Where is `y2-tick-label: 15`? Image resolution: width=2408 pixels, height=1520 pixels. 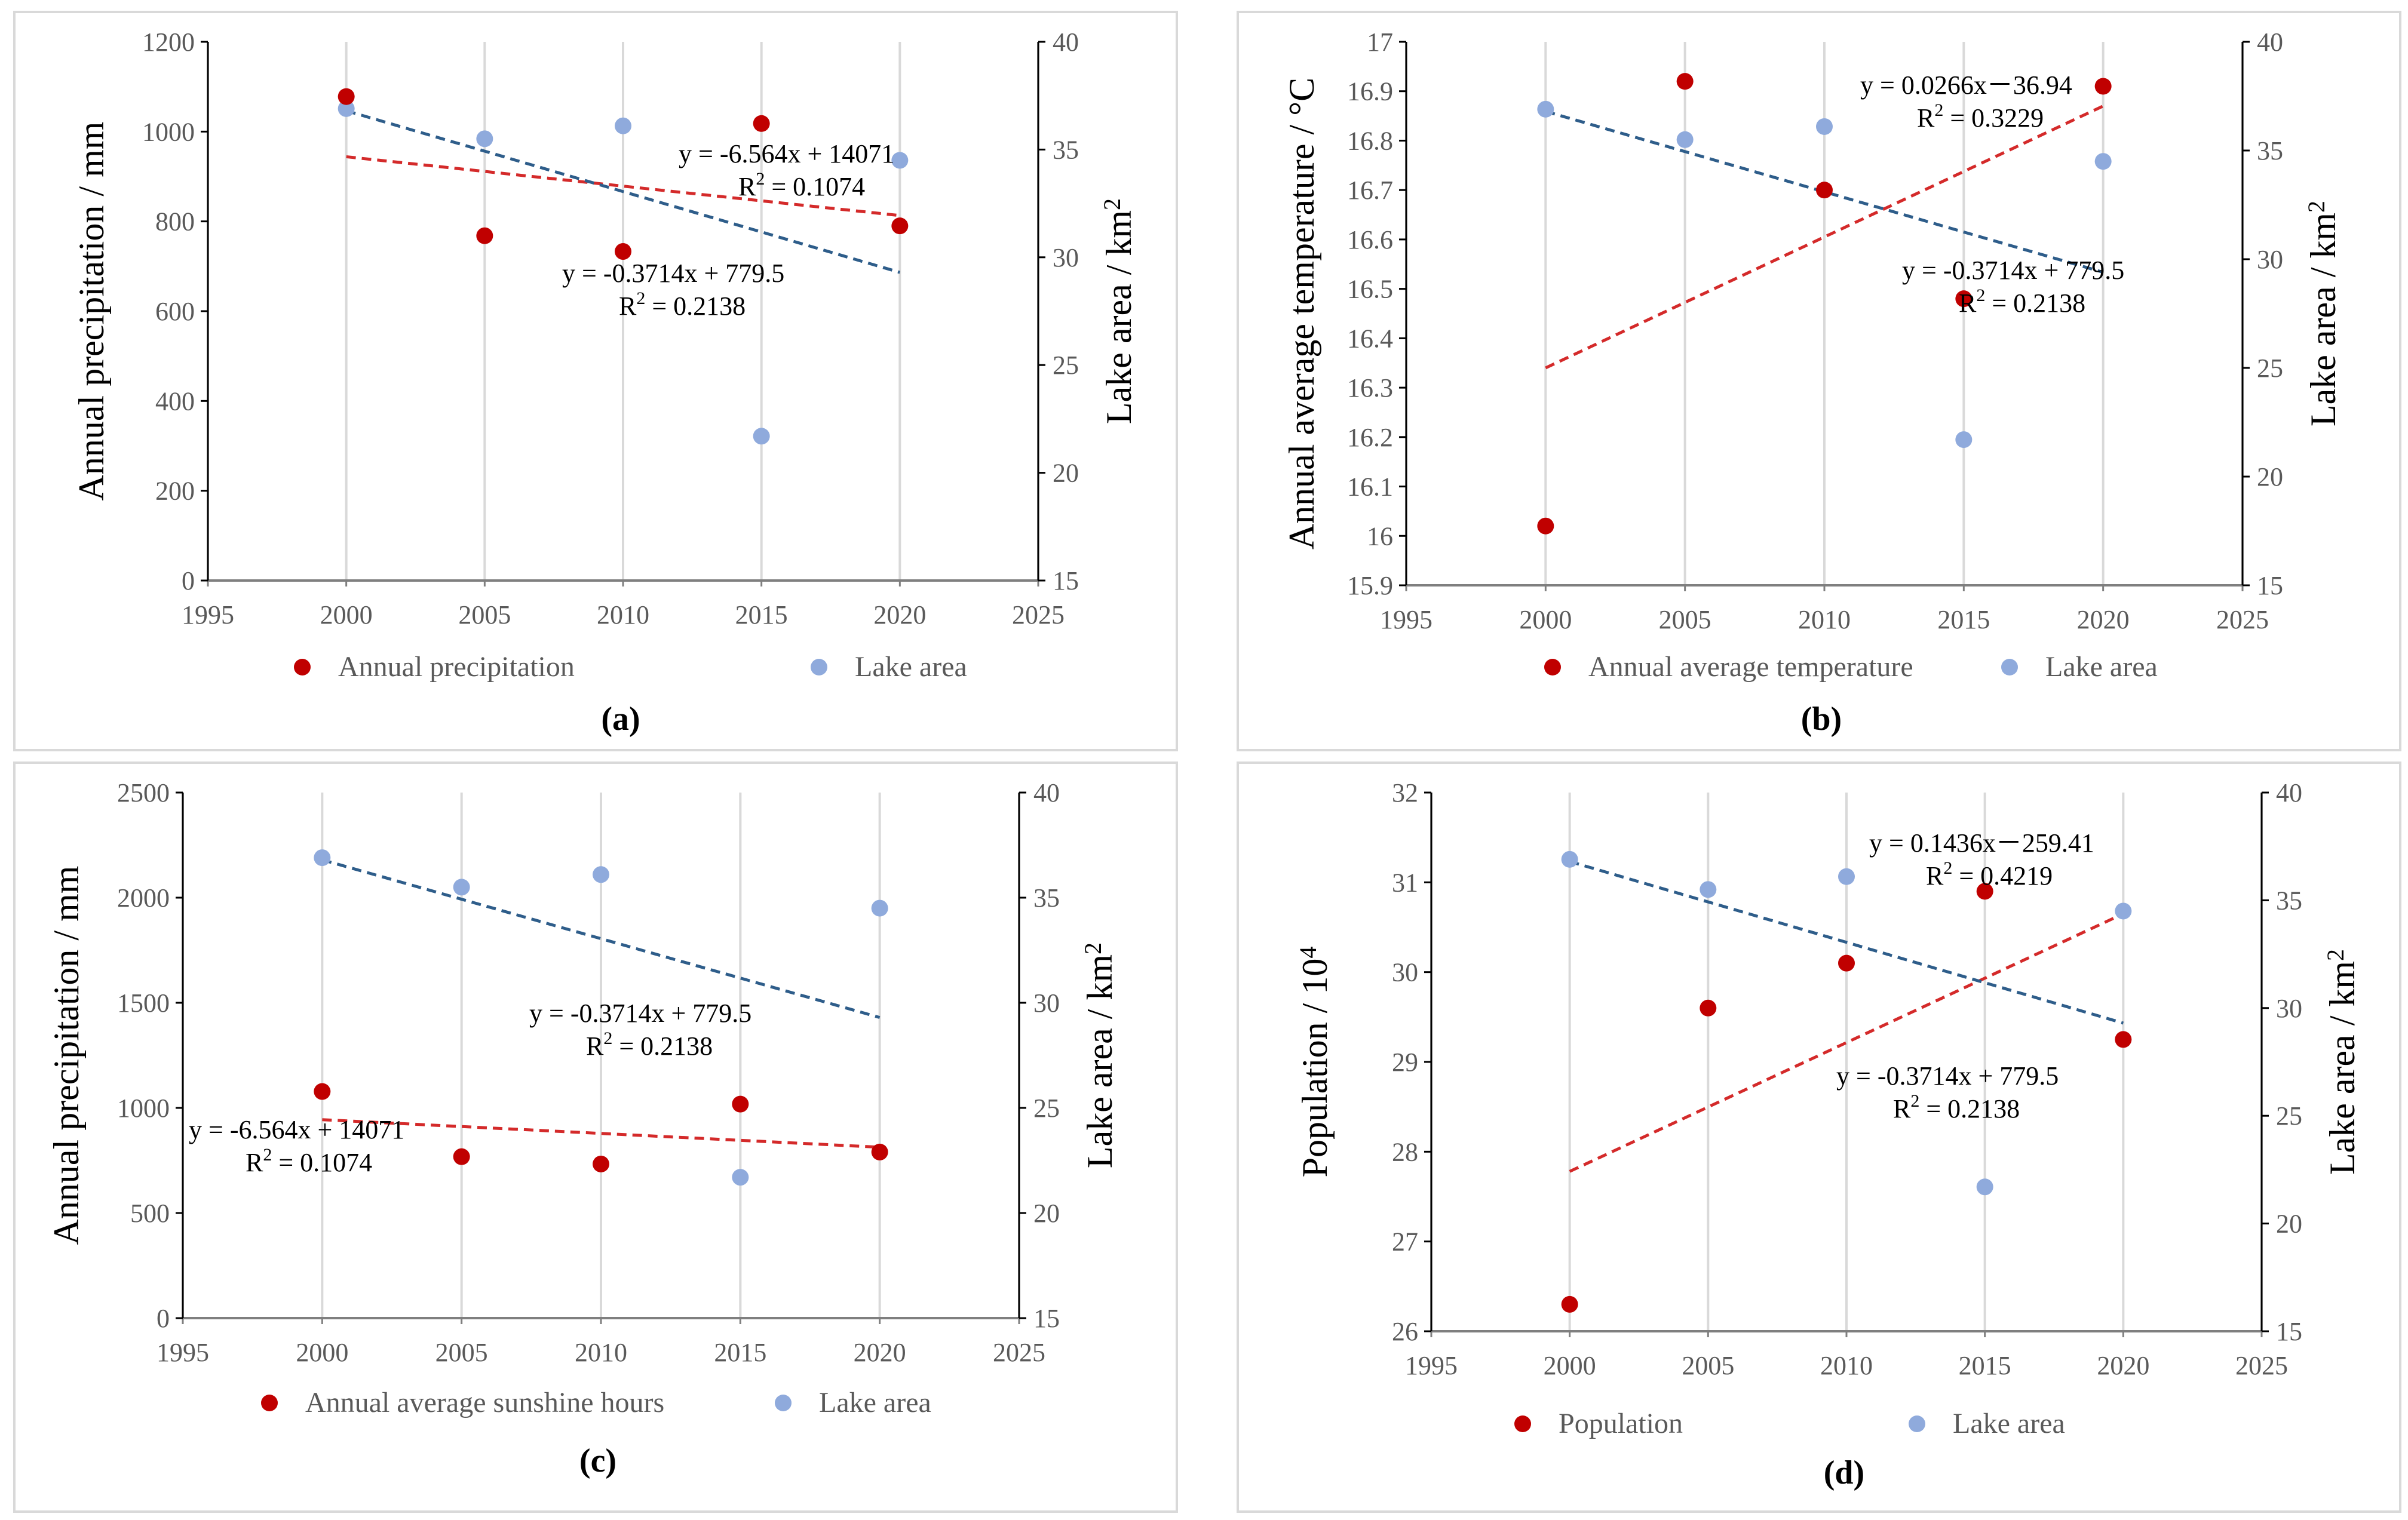
y2-tick-label: 15 is located at coordinates (2289, 1332).